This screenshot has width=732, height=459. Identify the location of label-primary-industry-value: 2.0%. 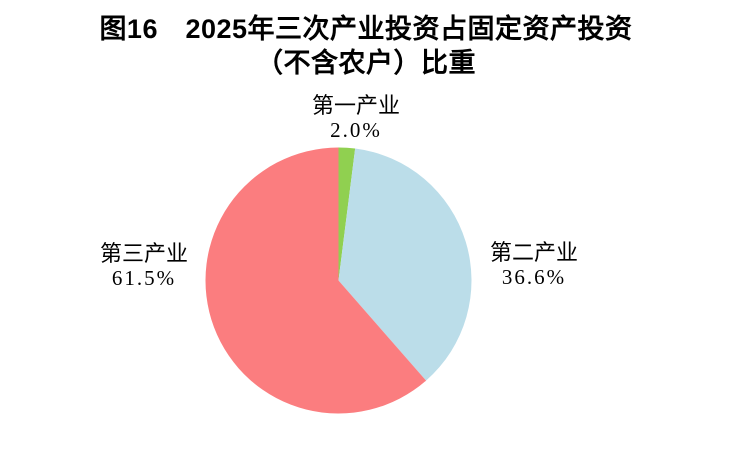
(356, 130).